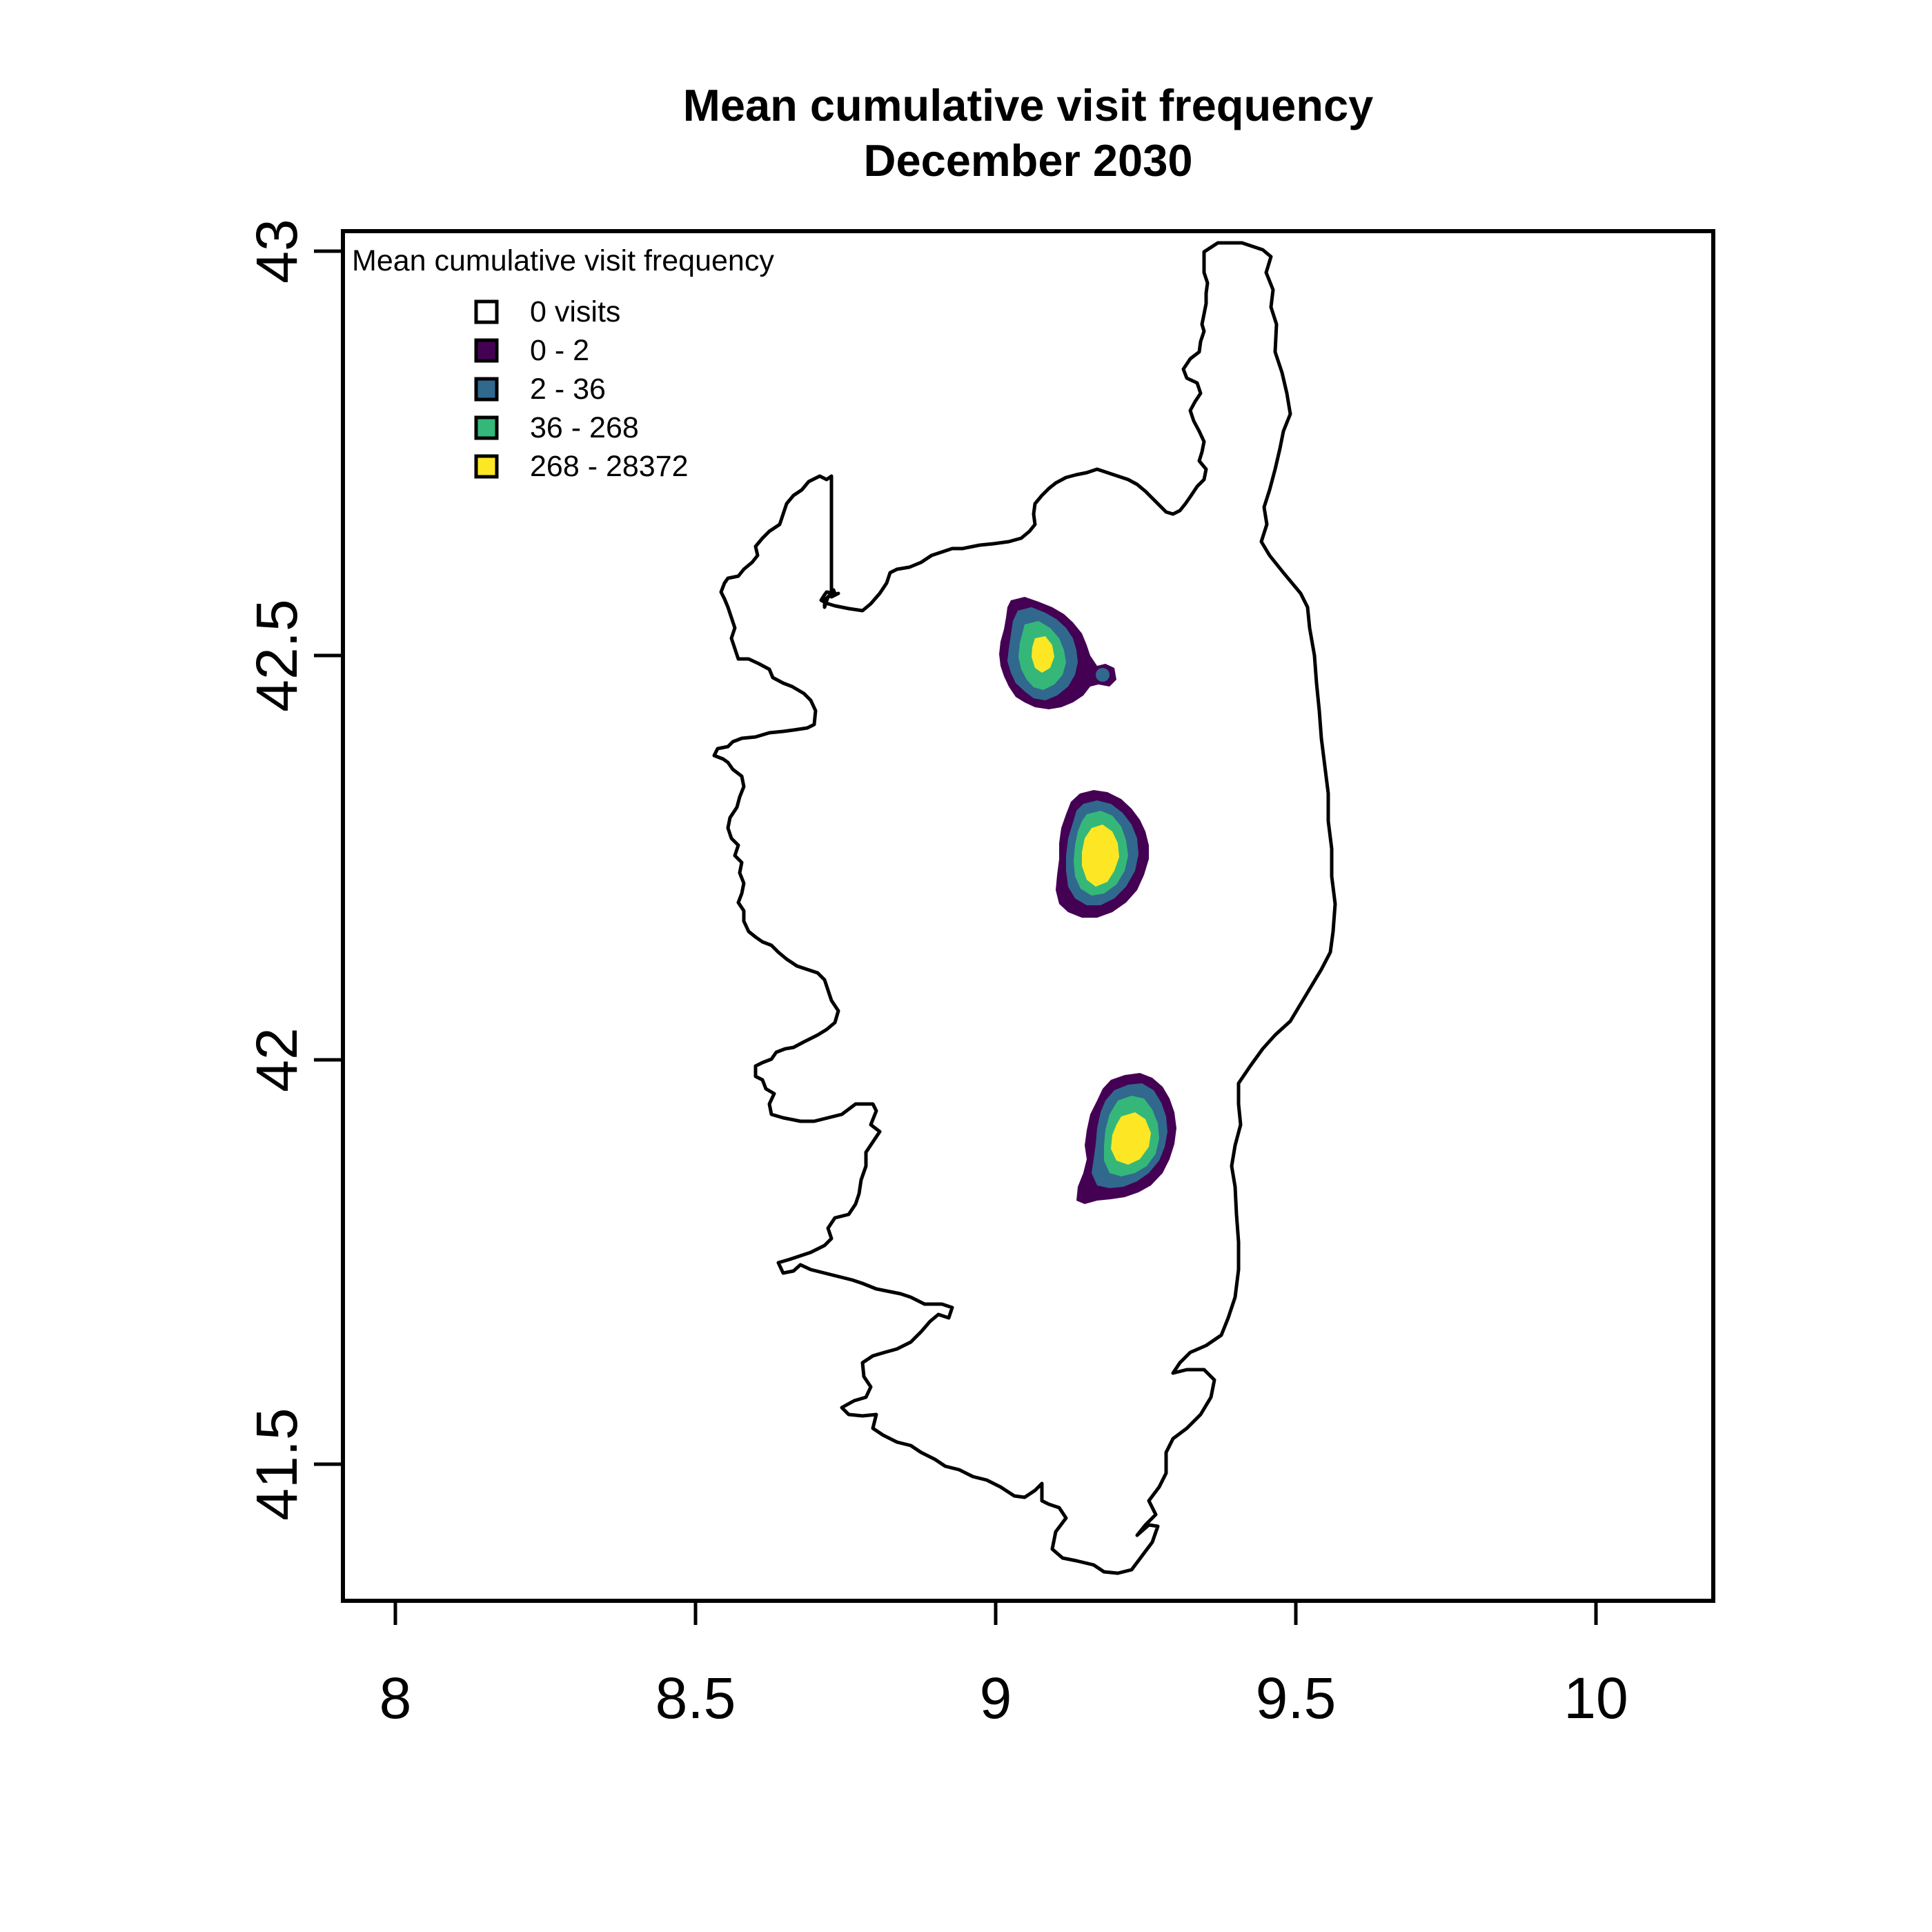 Image resolution: width=1932 pixels, height=1932 pixels. What do you see at coordinates (276, 251) in the screenshot?
I see `y-tick-label: 43` at bounding box center [276, 251].